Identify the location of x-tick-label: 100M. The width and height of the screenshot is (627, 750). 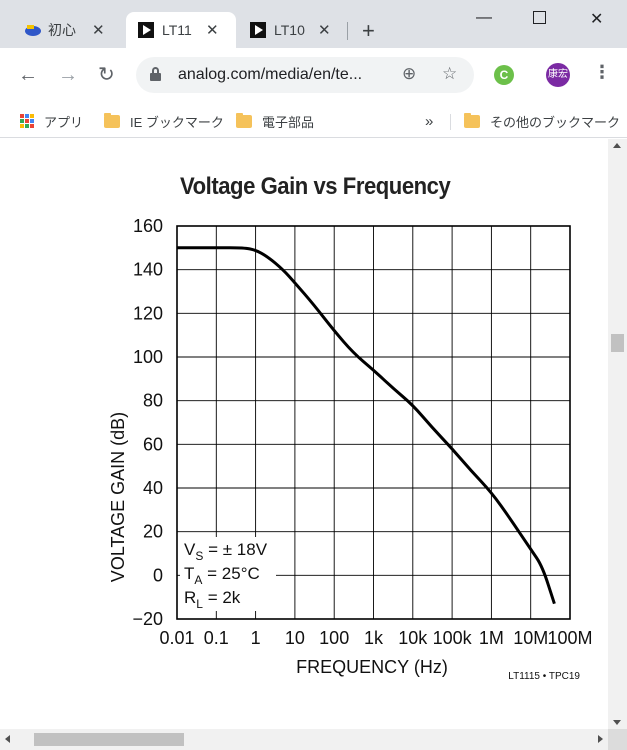
(569, 638).